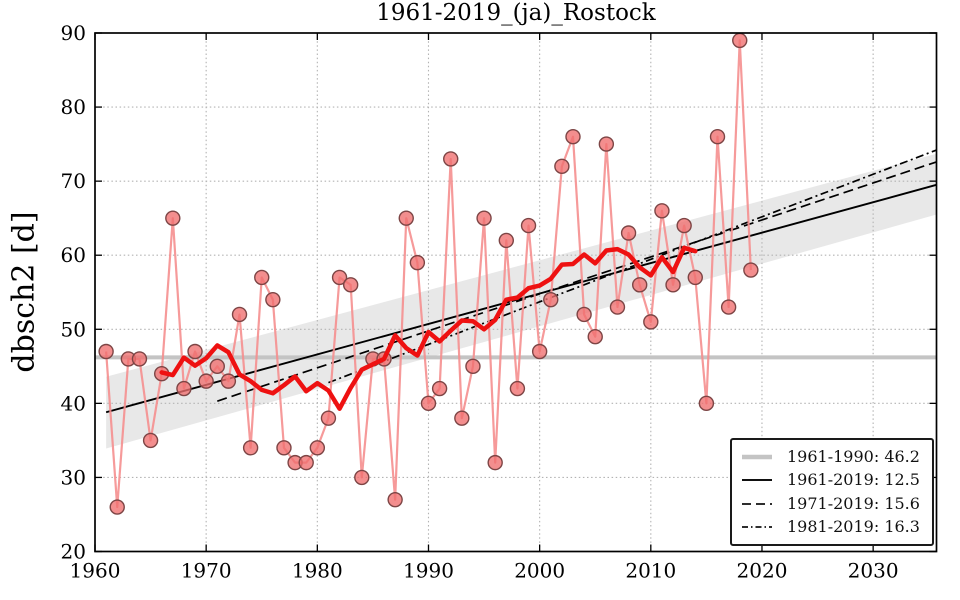 Image resolution: width=960 pixels, height=600 pixels. I want to click on legend-label: 1981-2019: 16.3, so click(853, 527).